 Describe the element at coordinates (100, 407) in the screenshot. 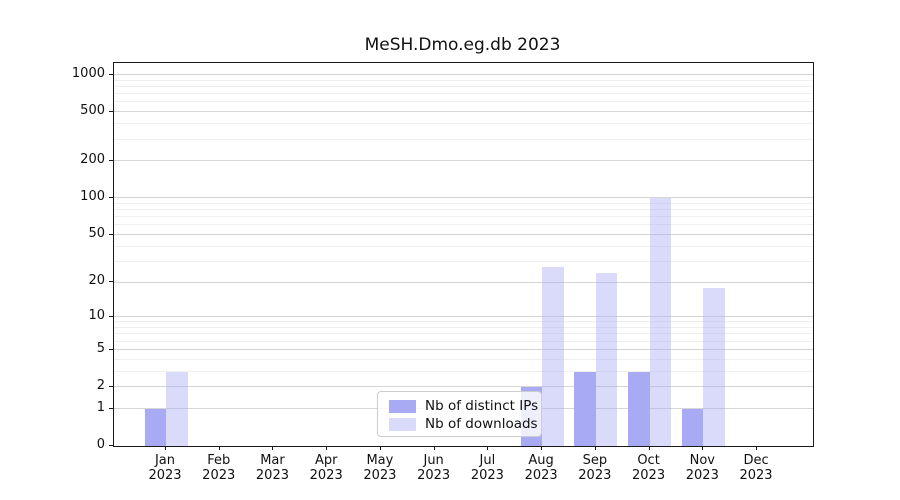

I see `y-tick-label: 1` at that location.